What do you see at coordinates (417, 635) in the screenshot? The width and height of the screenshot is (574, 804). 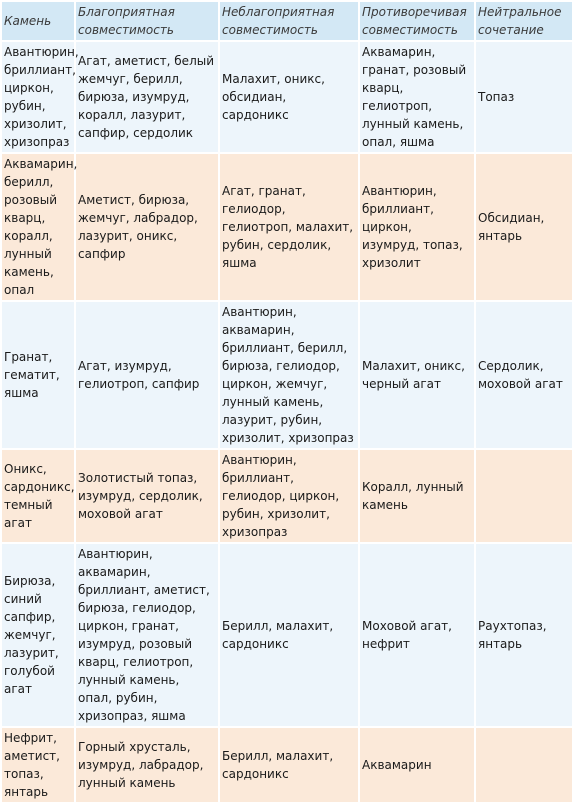 I see `cell-contradictory: Моховой агат, нефрит` at bounding box center [417, 635].